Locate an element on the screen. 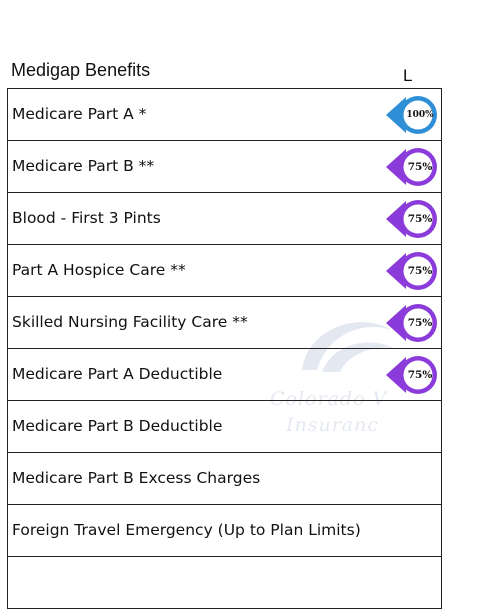 Image resolution: width=492 pixels, height=612 pixels. benefit-label: Part A Hospice Care ** is located at coordinates (99, 270).